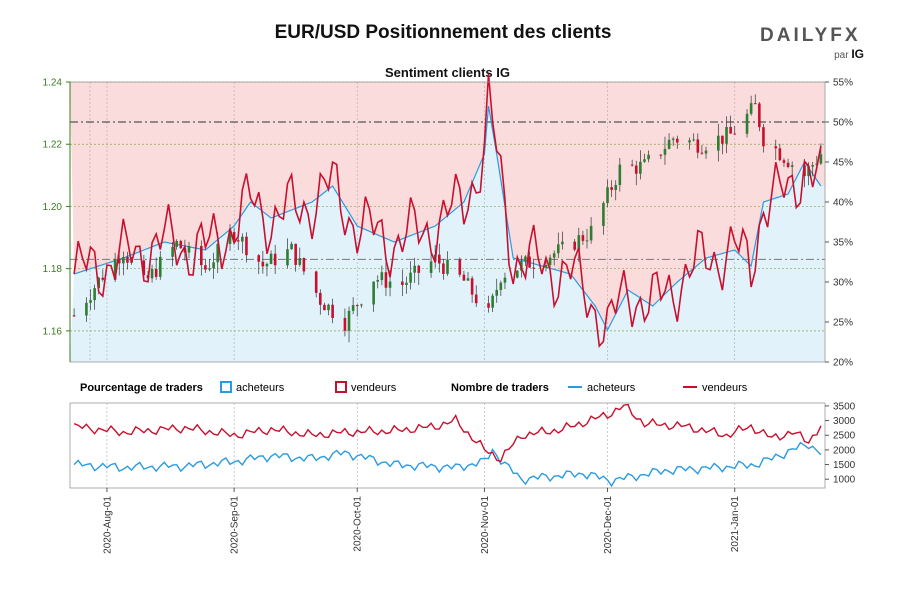 The height and width of the screenshot is (600, 900). Describe the element at coordinates (53, 207) in the screenshot. I see `price-tick-label: 1.20` at that location.